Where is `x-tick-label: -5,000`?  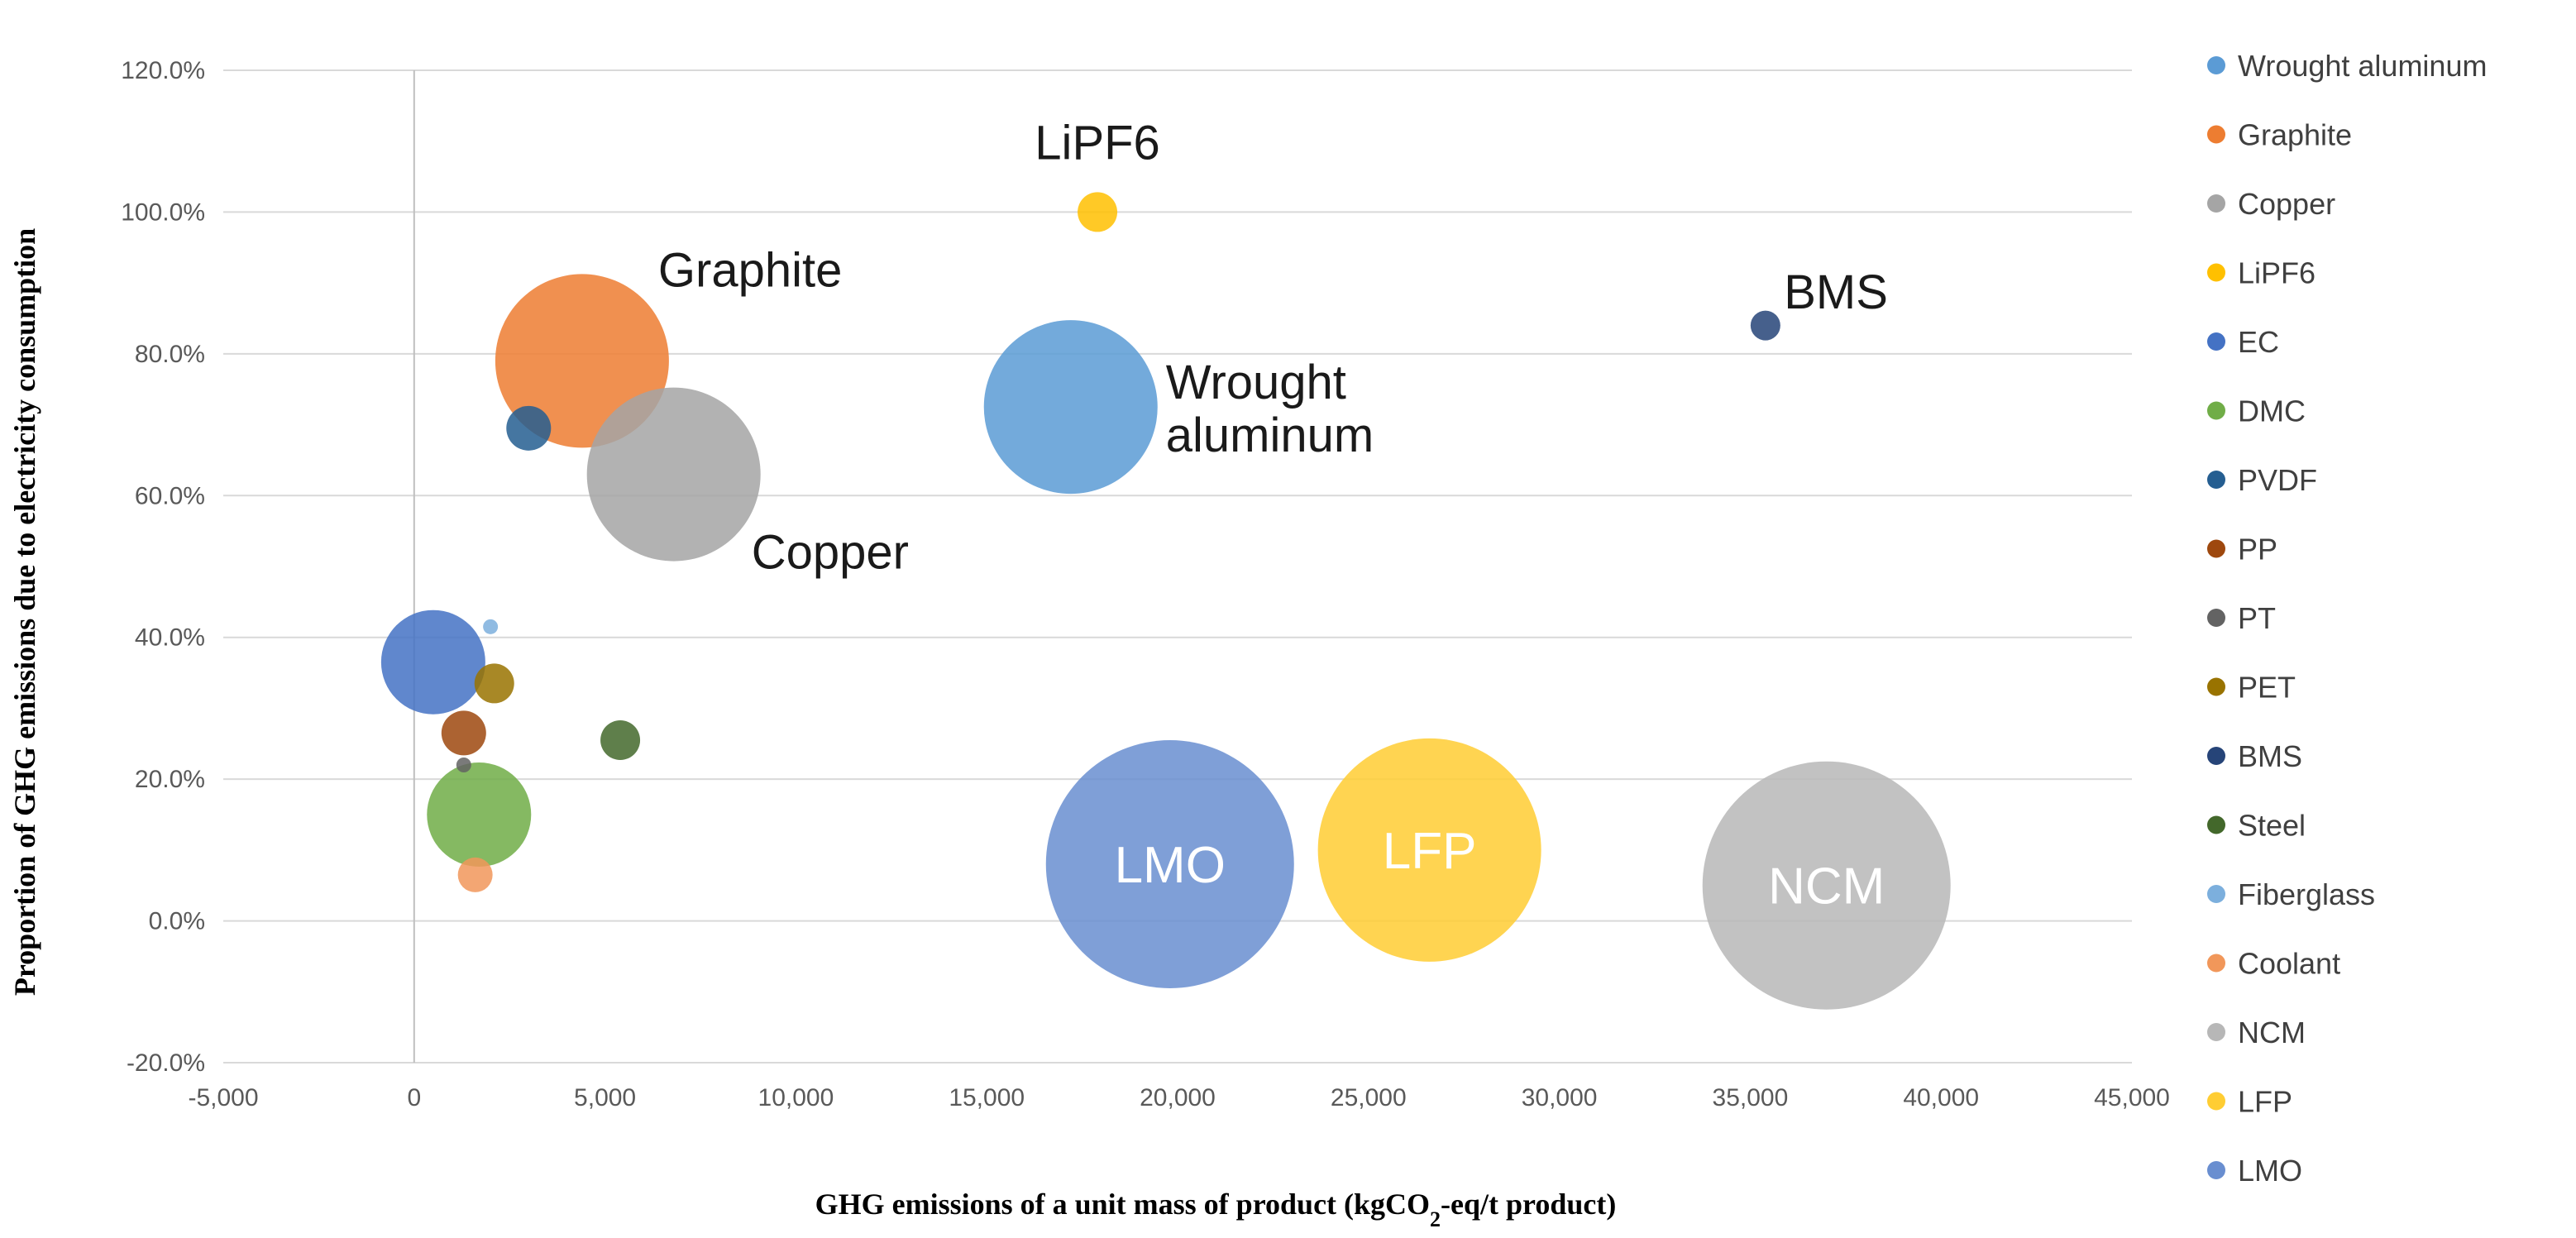 x-tick-label: -5,000 is located at coordinates (223, 1097).